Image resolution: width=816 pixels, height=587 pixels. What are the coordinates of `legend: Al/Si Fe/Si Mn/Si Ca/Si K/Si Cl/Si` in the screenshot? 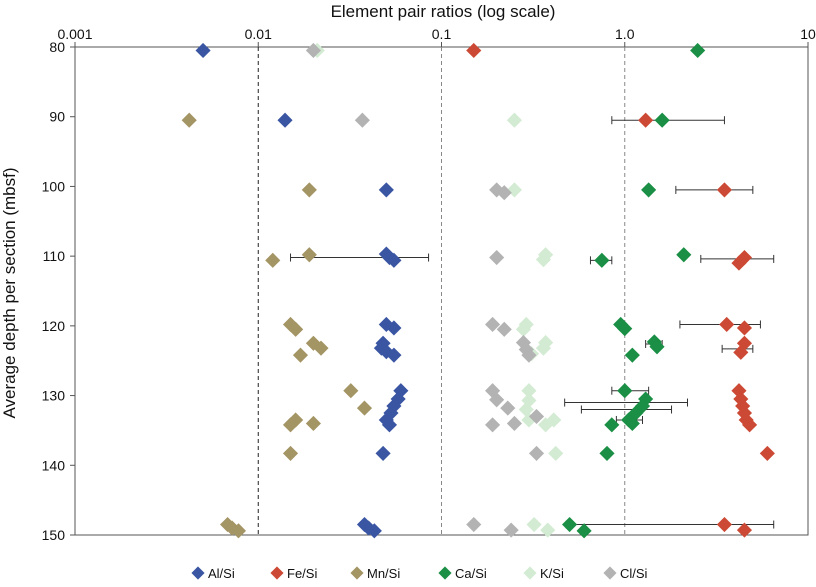 It's located at (419, 573).